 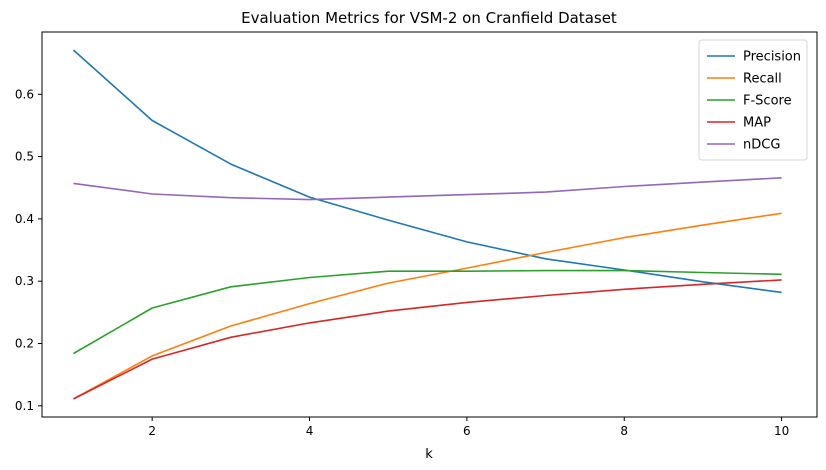 What do you see at coordinates (24, 219) in the screenshot?
I see `y-tick-label-3: 0.4` at bounding box center [24, 219].